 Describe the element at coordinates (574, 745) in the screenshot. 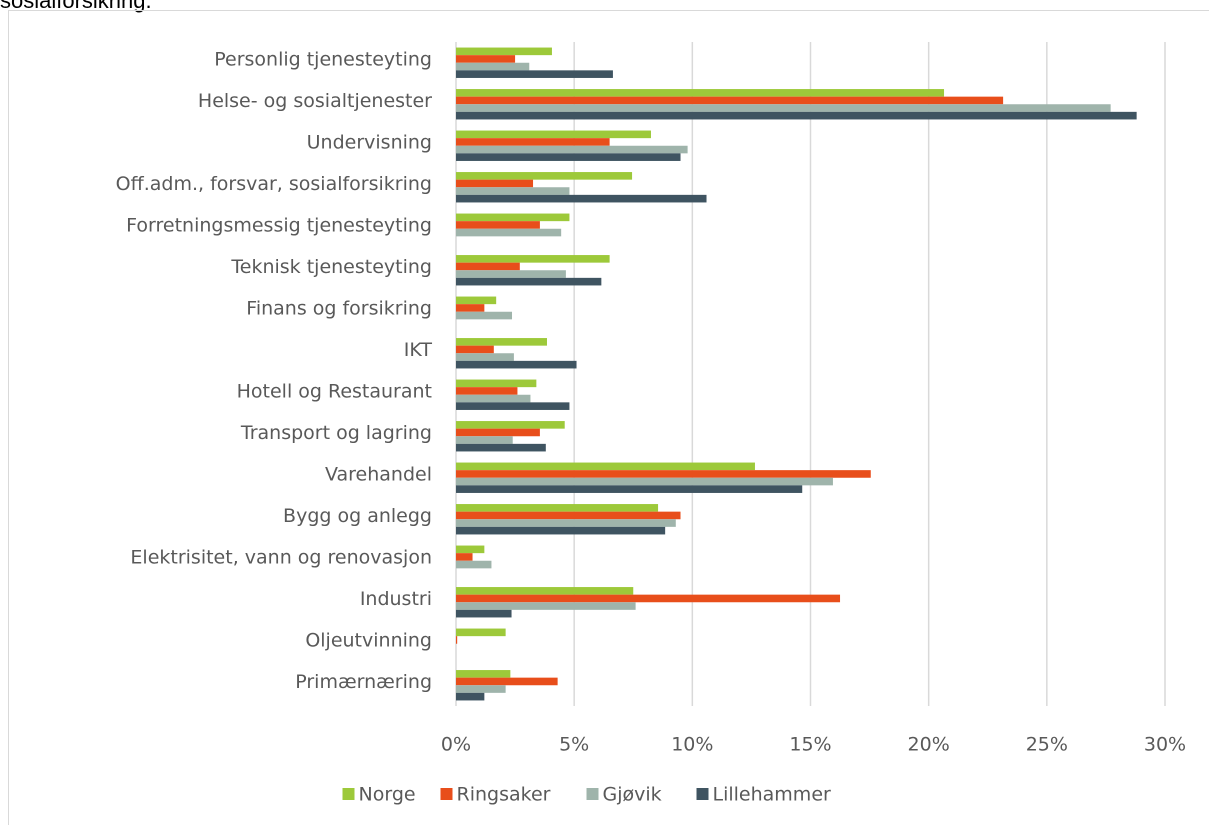

I see `x-tick-label: 5%` at that location.